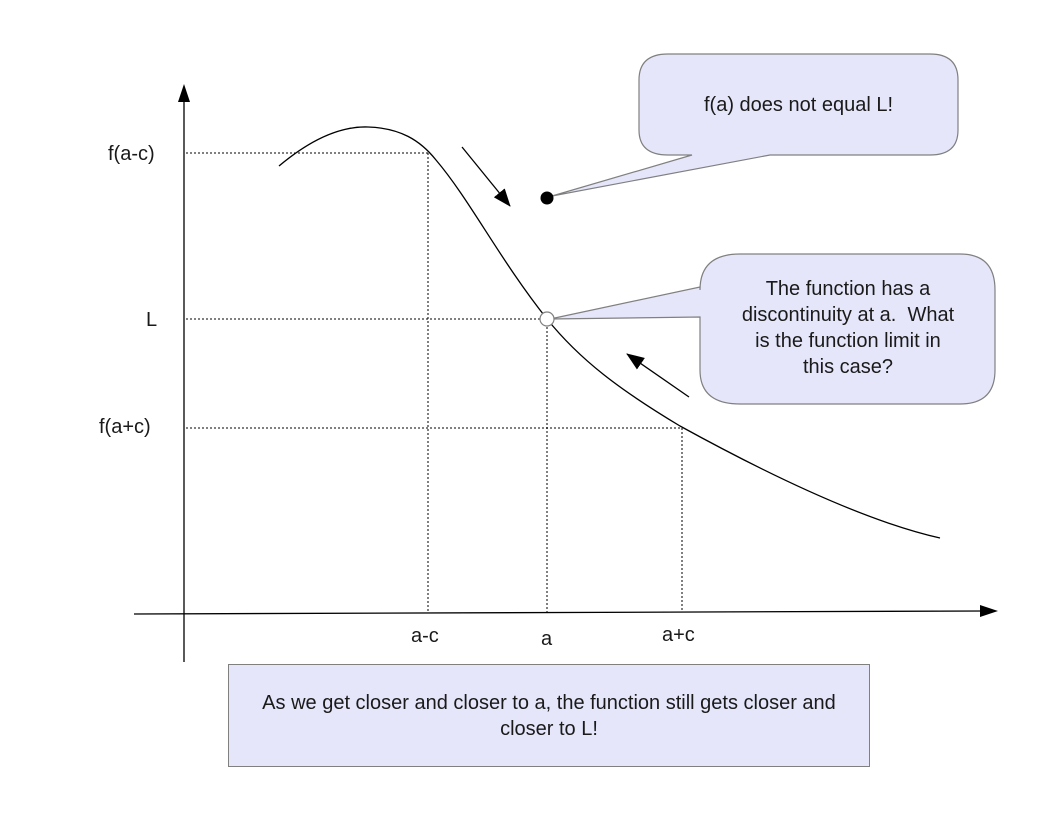 The height and width of the screenshot is (816, 1056). I want to click on callout-middle-bubble, so click(772, 329).